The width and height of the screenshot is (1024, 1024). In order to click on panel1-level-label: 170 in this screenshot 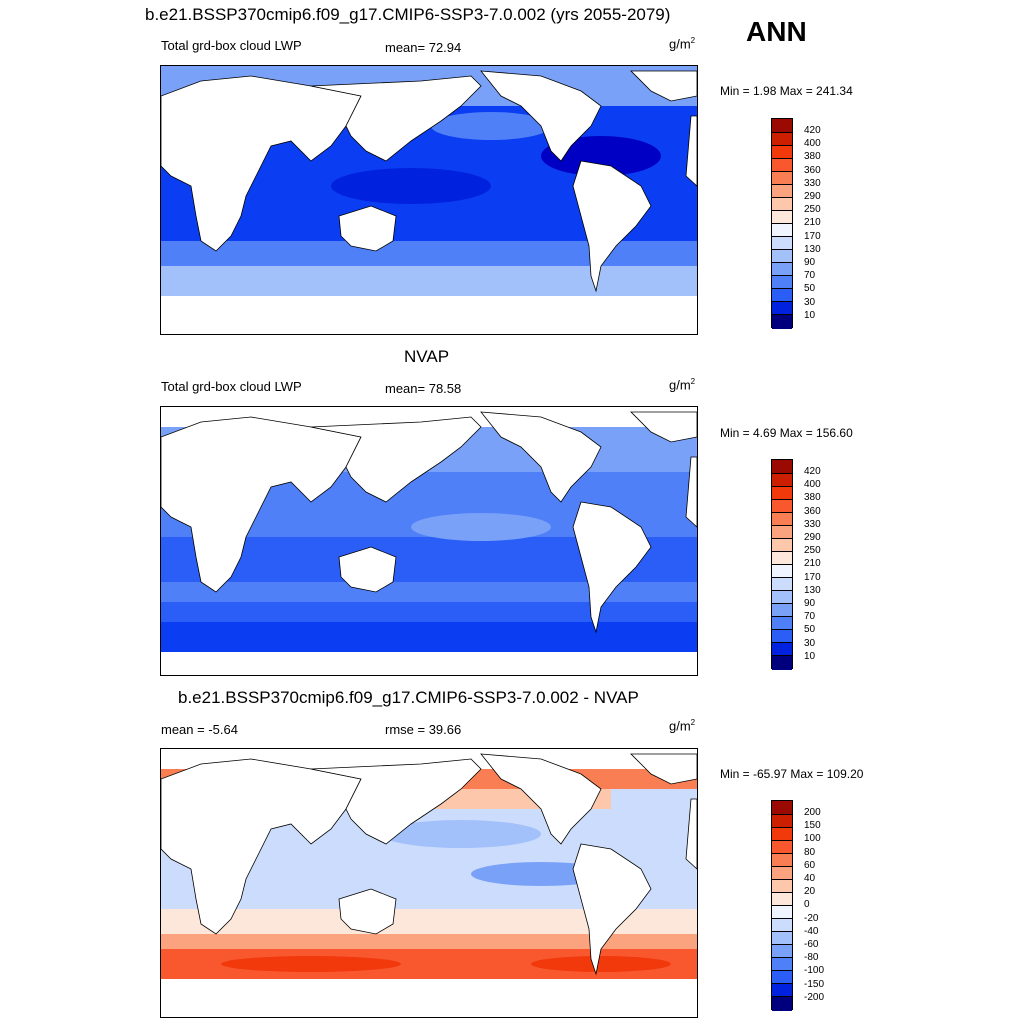, I will do `click(812, 236)`.